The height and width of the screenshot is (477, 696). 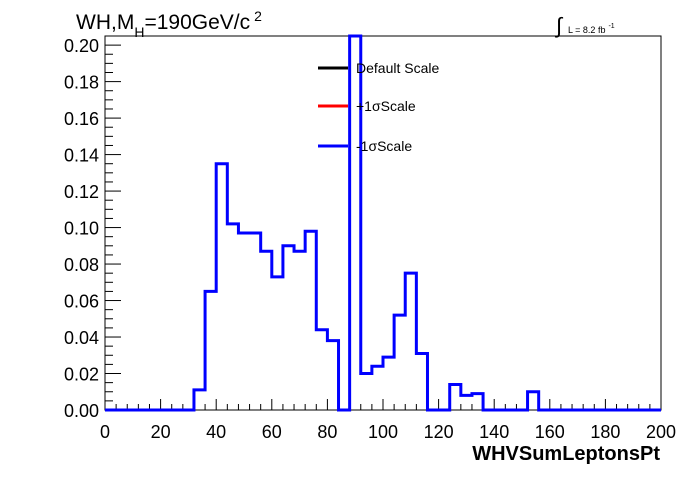 I want to click on legend-label-default: Default Scale, so click(x=397, y=68).